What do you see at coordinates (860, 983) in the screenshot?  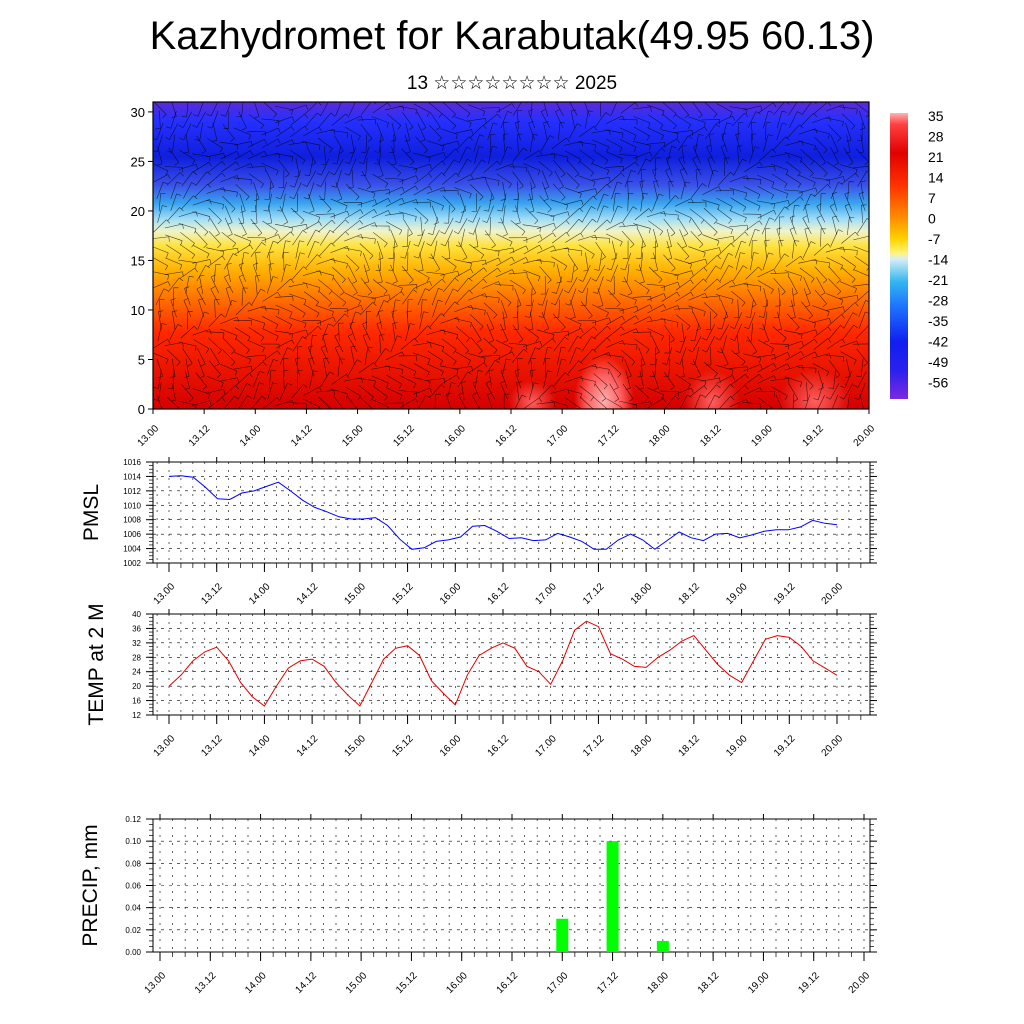 I see `x-tick-label: 20.00` at bounding box center [860, 983].